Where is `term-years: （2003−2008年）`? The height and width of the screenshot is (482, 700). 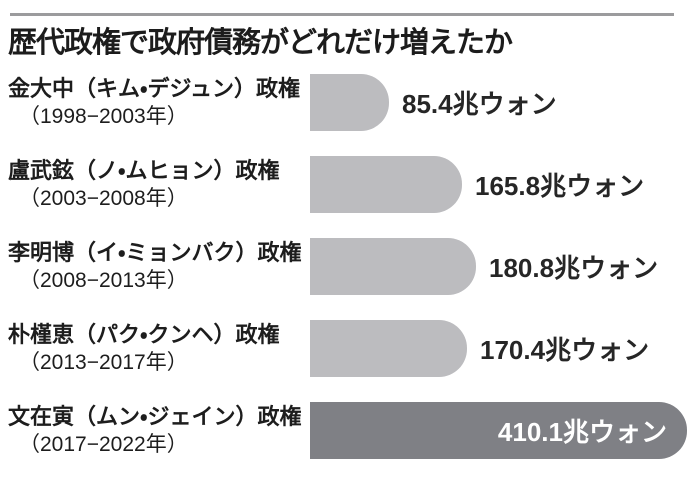
term-years: （2003−2008年） is located at coordinates (103, 198).